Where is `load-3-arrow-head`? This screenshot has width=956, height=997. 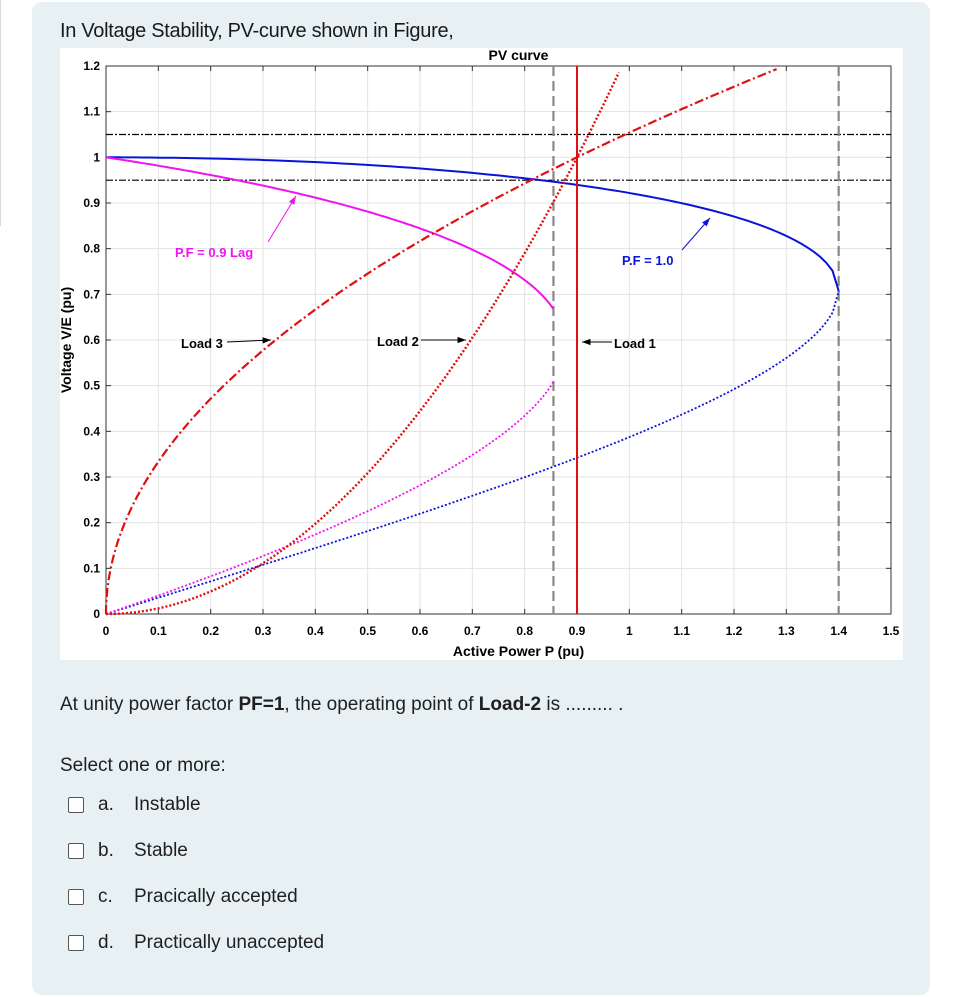 load-3-arrow-head is located at coordinates (266, 340).